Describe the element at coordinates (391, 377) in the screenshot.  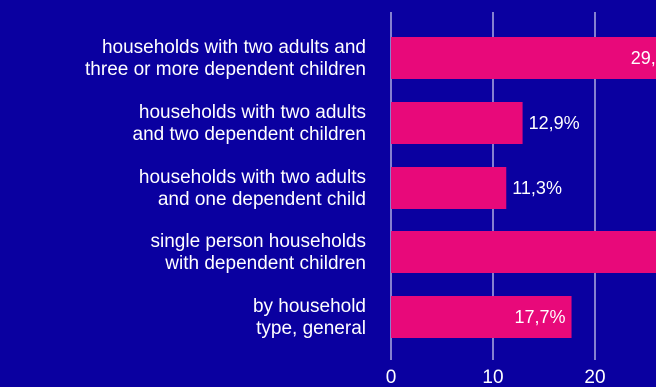
I see `x-tick-label: 0` at that location.